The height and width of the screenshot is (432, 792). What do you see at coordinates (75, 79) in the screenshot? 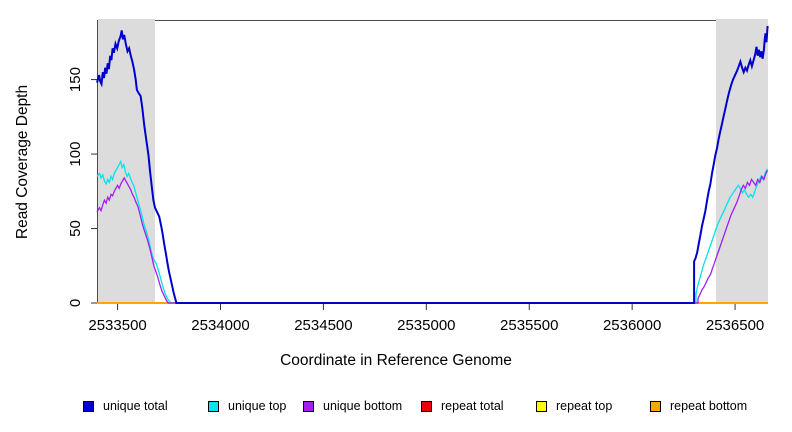
I see `y-tick-label: 150` at bounding box center [75, 79].